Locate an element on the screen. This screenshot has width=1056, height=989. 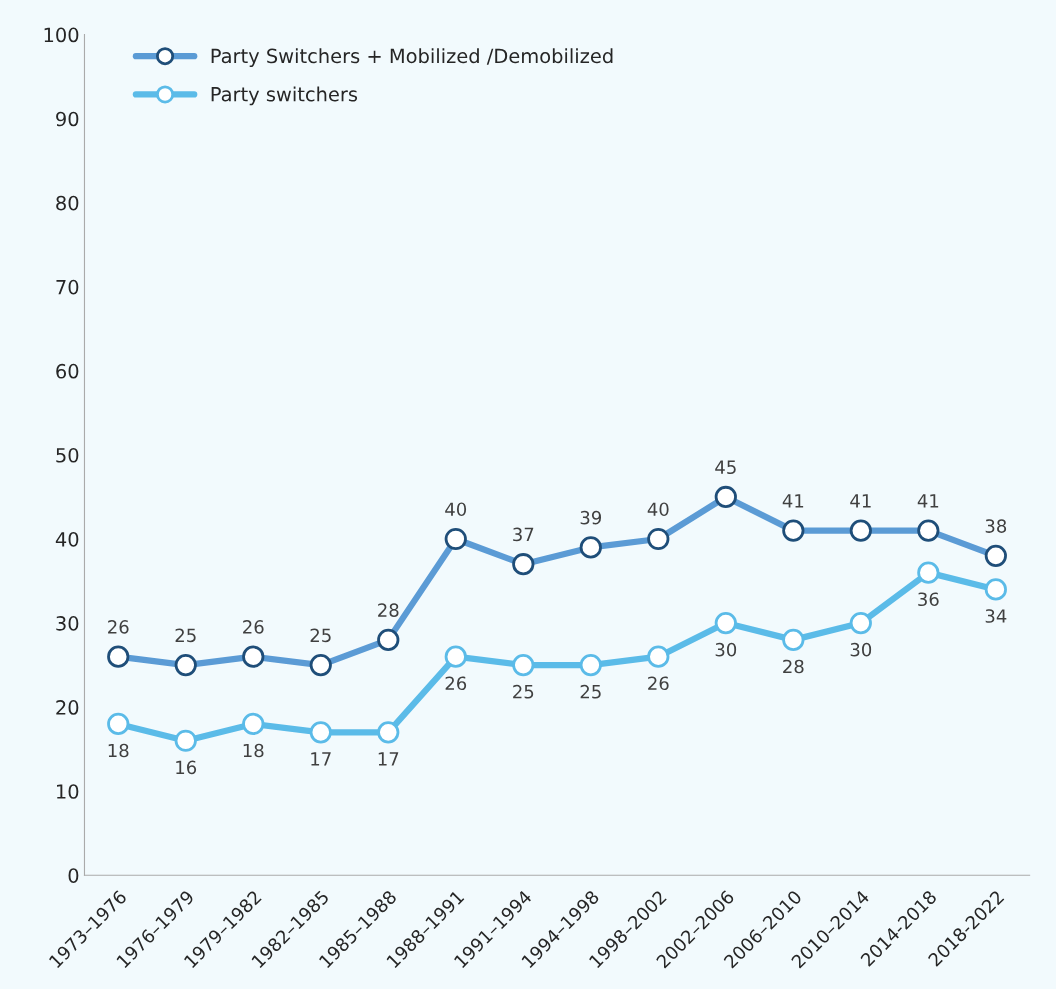
data-label: 36 is located at coordinates (928, 599).